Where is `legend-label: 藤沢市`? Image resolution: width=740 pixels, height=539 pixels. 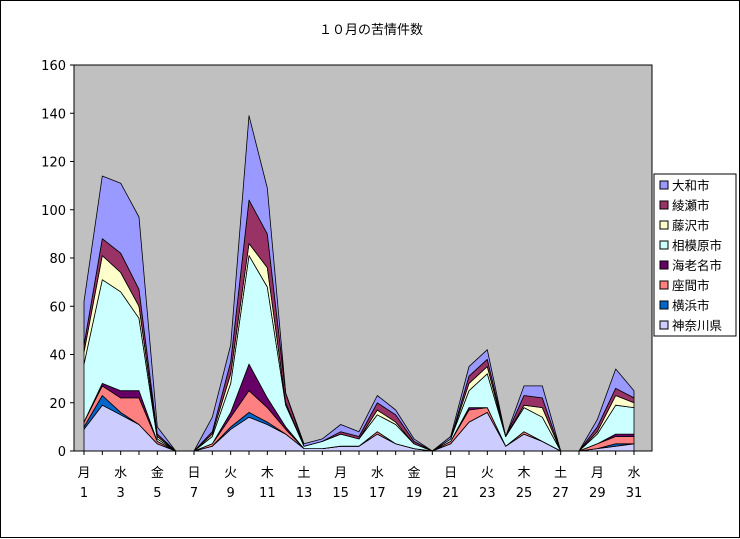
legend-label: 藤沢市 is located at coordinates (691, 225).